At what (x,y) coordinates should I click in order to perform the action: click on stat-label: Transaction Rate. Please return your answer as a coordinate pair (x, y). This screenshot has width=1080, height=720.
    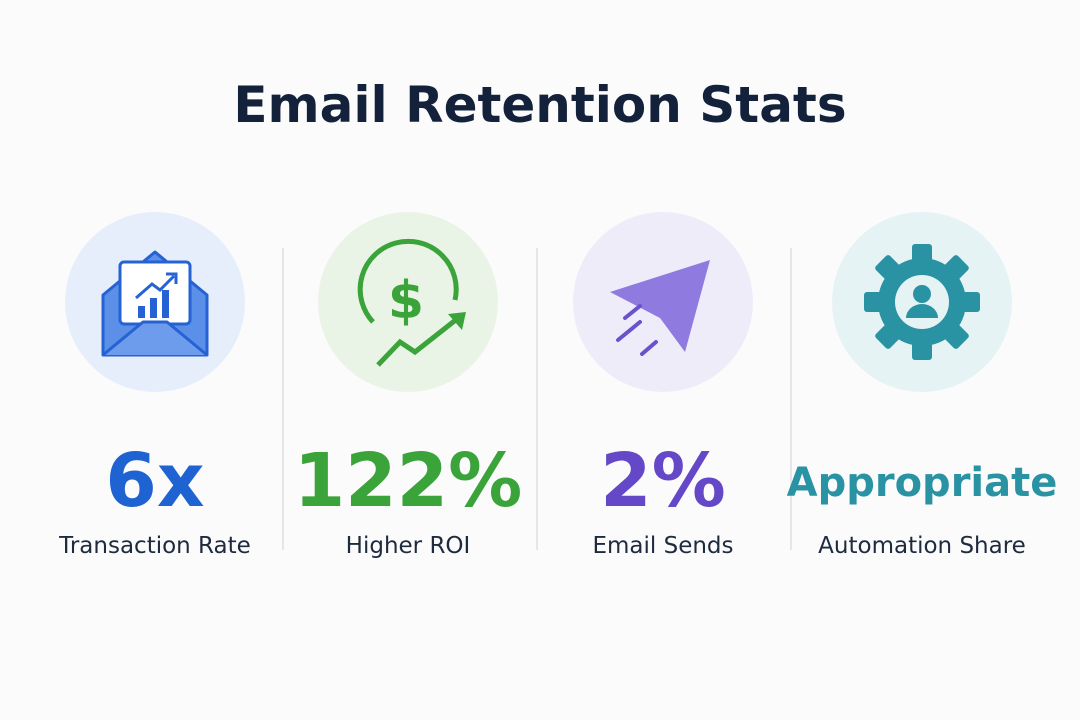
    Looking at the image, I should click on (154, 546).